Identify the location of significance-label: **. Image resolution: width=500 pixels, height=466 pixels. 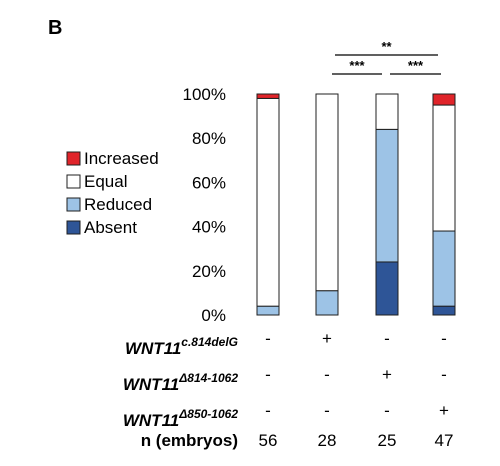
(386, 46).